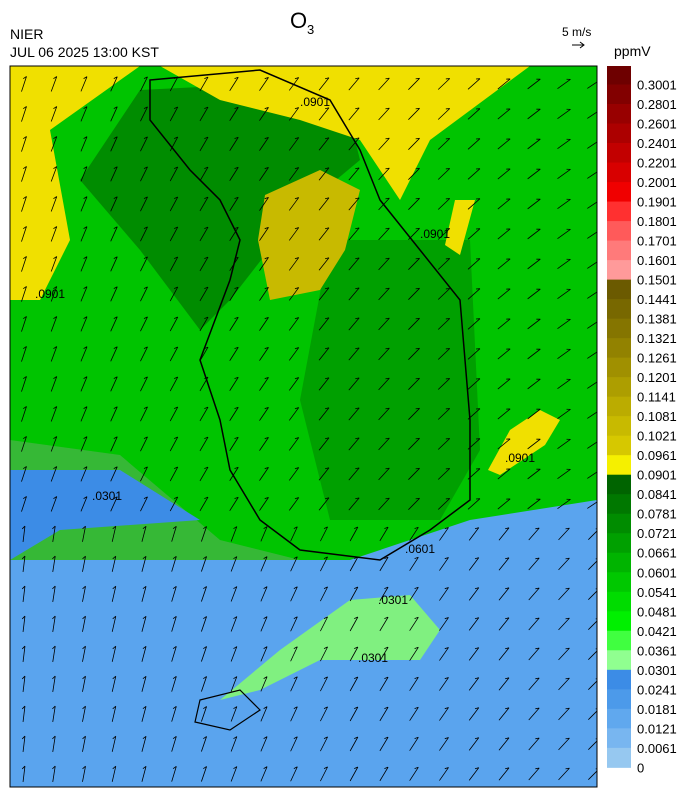  Describe the element at coordinates (50, 294) in the screenshot. I see `contour-label: .0901` at that location.